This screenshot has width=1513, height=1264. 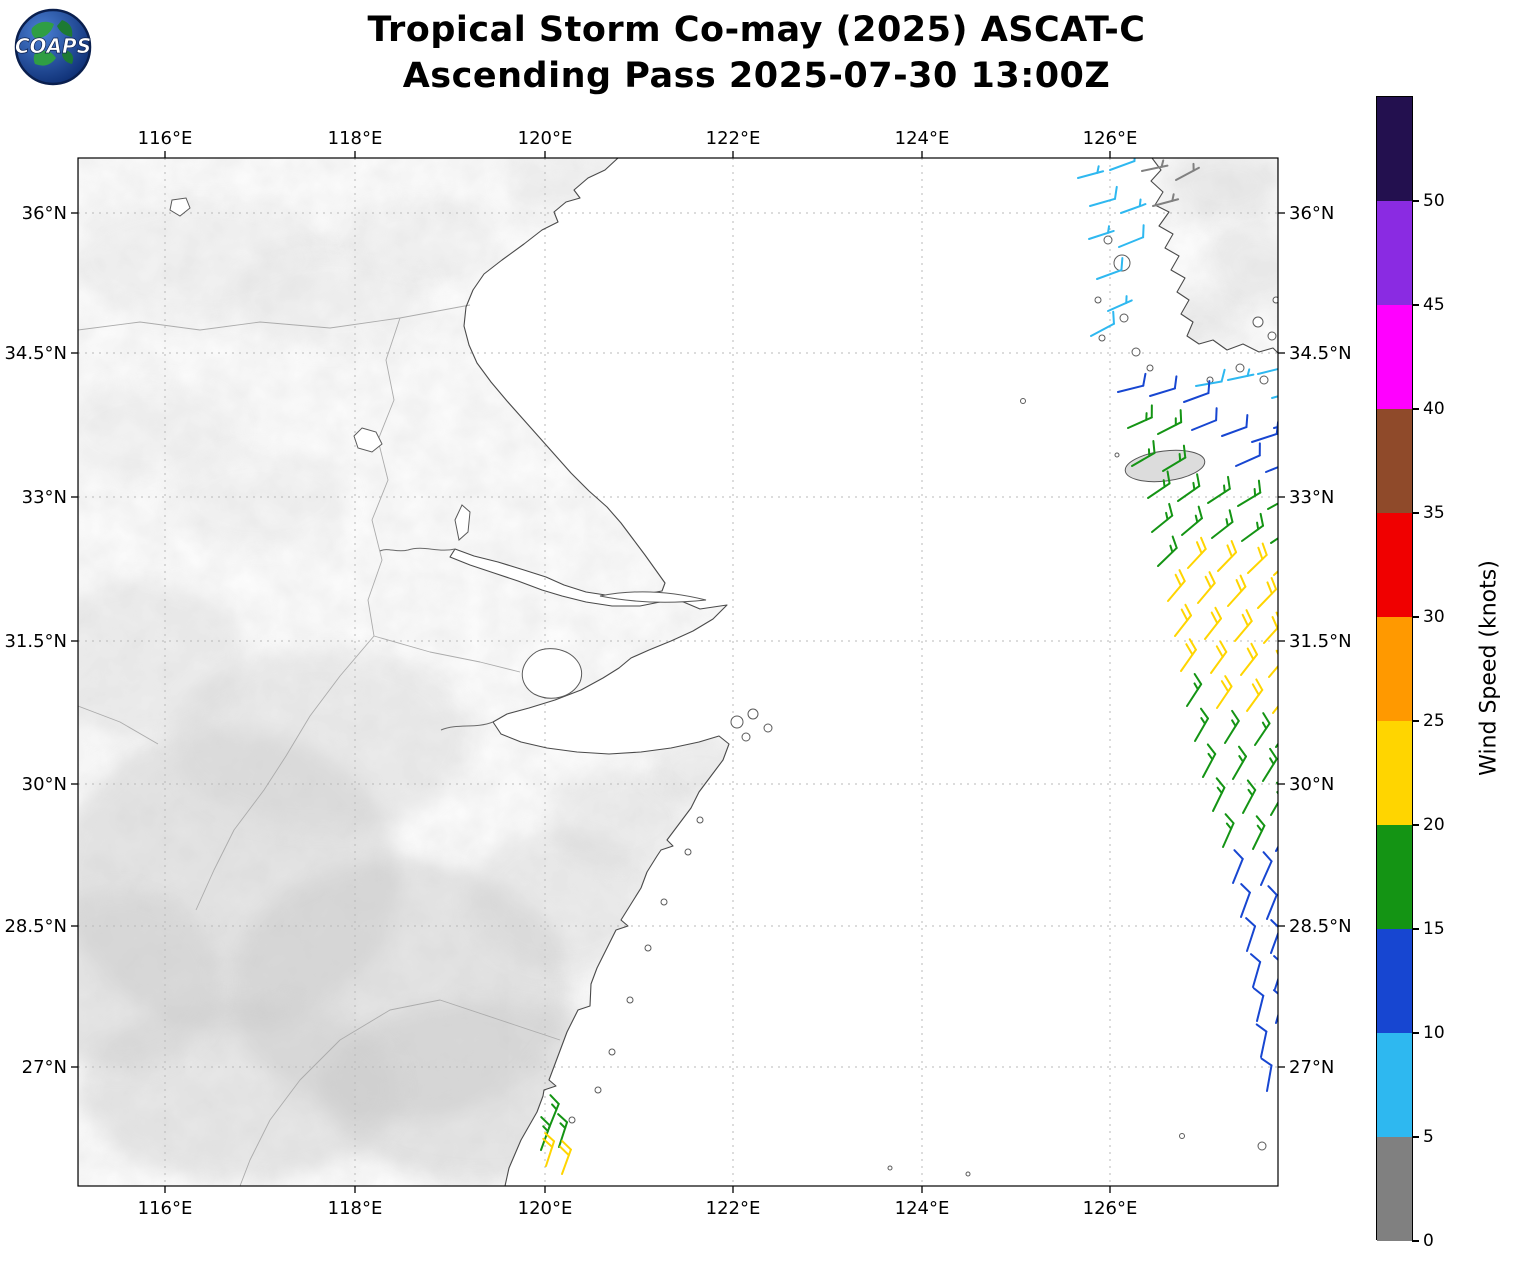 I want to click on lon-tick-label-top: 118°E, so click(x=355, y=138).